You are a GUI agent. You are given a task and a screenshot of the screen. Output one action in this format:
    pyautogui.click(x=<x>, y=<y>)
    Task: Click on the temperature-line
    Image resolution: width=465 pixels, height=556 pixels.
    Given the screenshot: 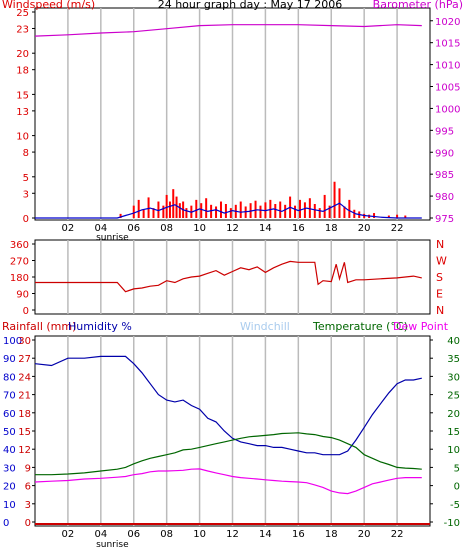 What is the action you would take?
    pyautogui.click(x=228, y=454)
    